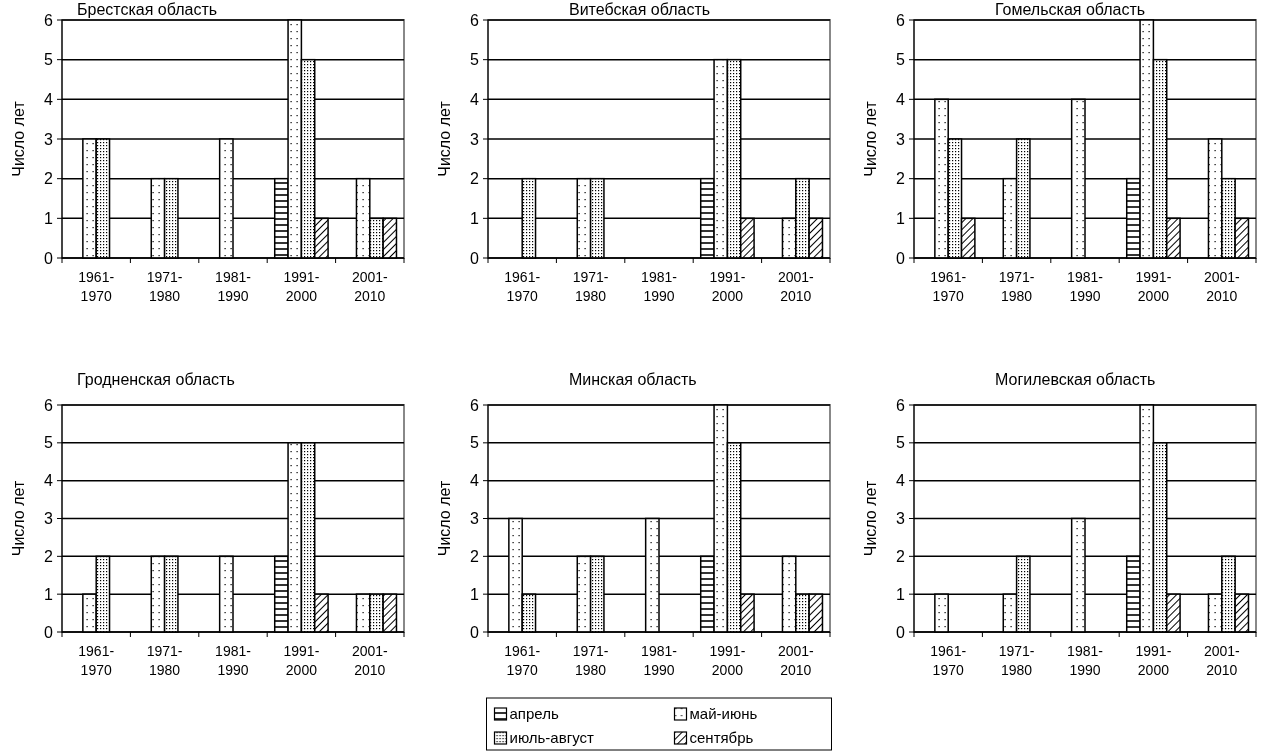 This screenshot has height=755, width=1279. I want to click on chart-title: Гродненская область, so click(156, 379).